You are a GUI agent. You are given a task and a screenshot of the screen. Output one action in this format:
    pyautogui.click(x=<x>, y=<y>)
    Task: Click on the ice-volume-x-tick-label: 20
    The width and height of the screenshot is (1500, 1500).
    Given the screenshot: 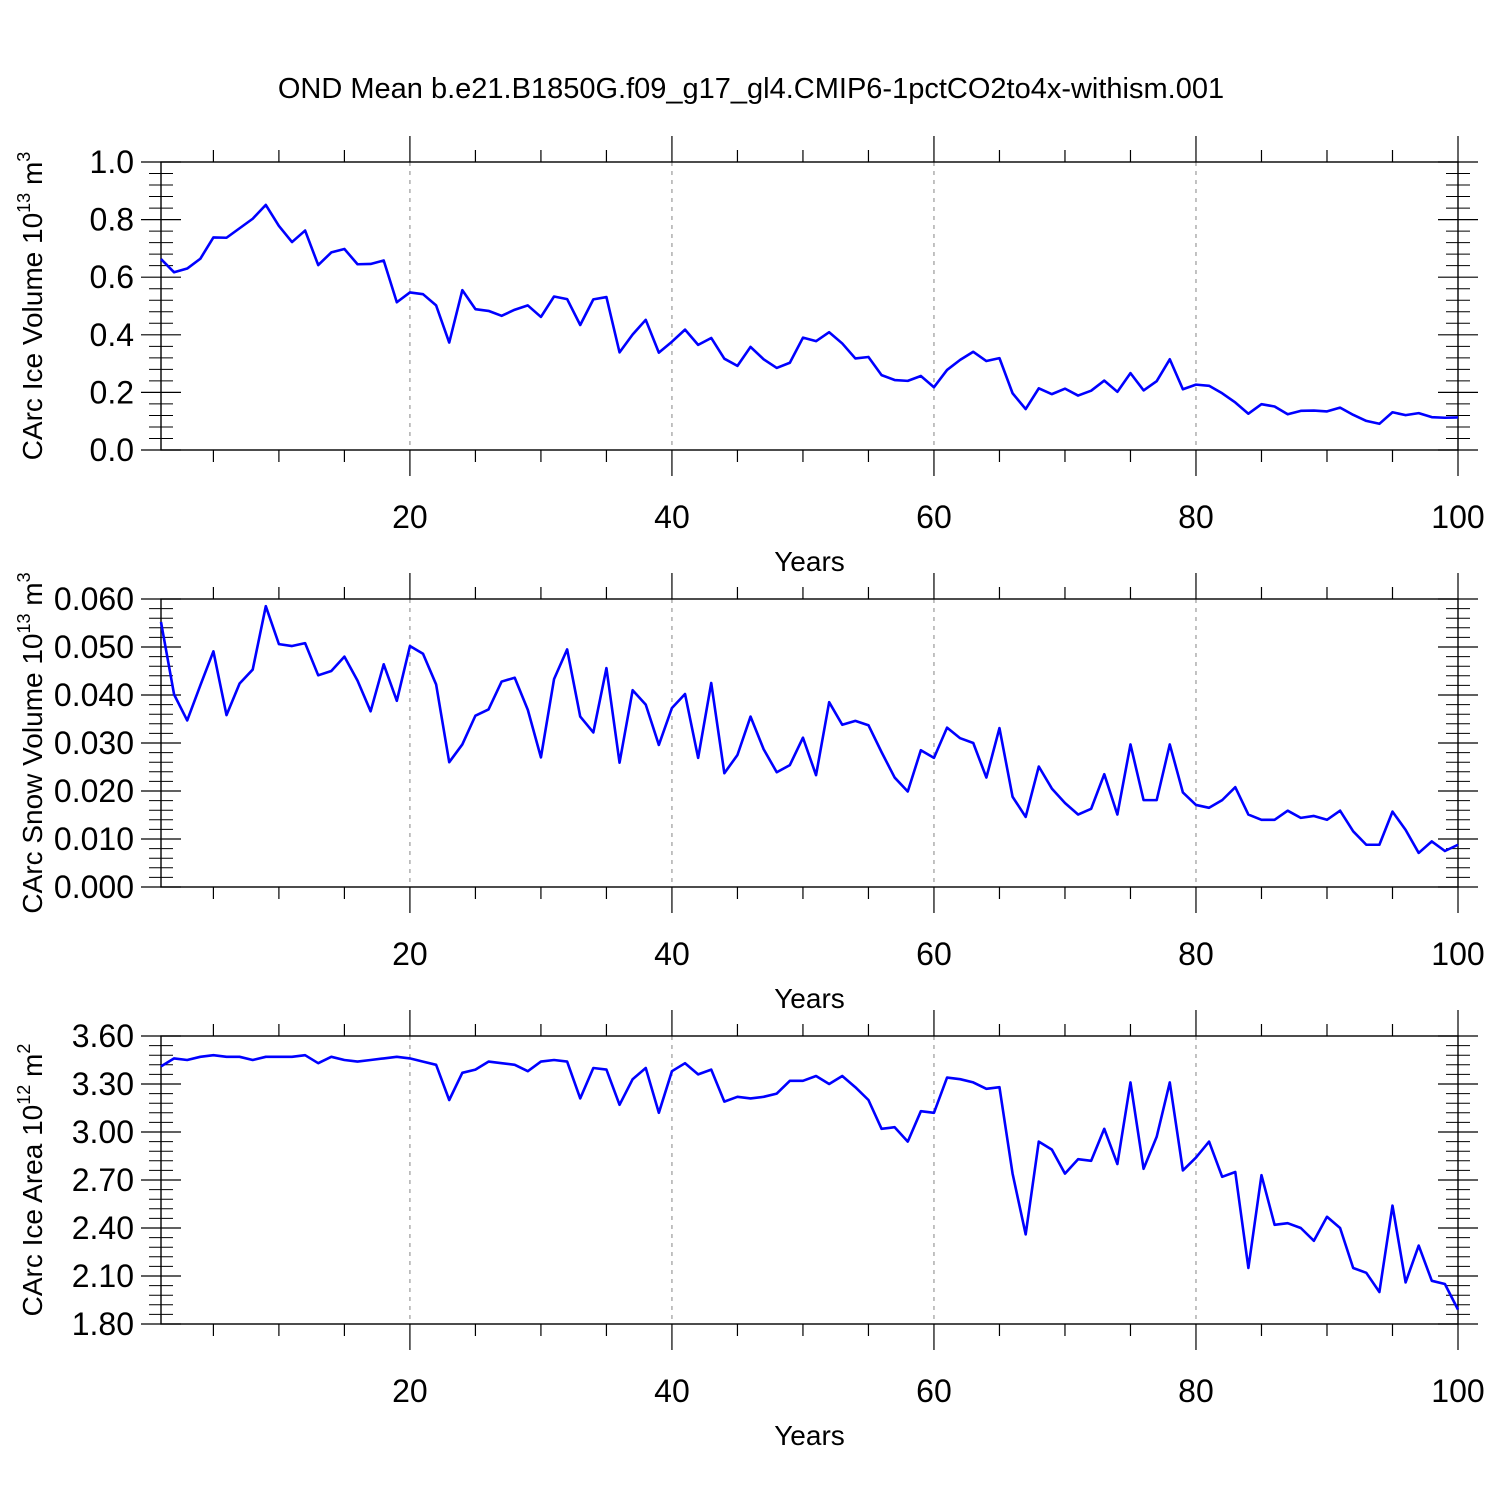 What is the action you would take?
    pyautogui.click(x=410, y=517)
    